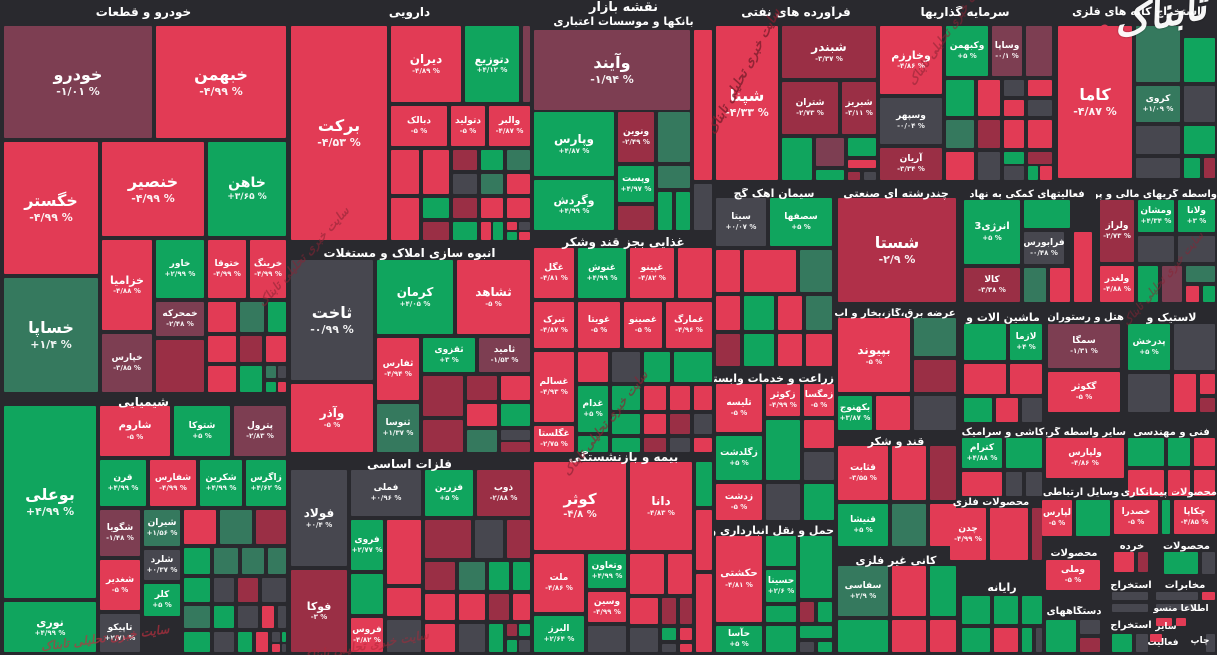 The width and height of the screenshot is (1217, 655). Describe the element at coordinates (367, 635) in the screenshot. I see `stock-tile-فروس: فروس -۴/۸۲ %` at that location.